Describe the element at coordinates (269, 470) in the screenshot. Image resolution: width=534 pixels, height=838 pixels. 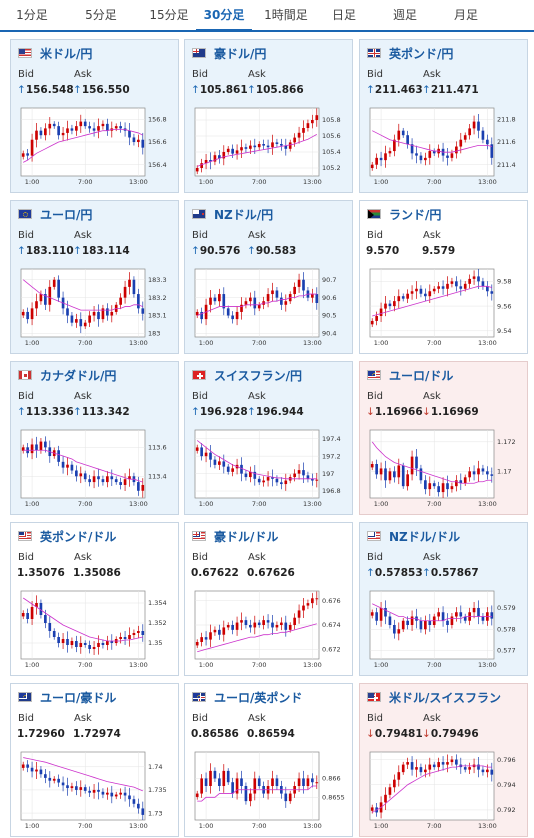
I see `candlestick-chart: 197.4 197.2 197 196.8 1:00 7:00 13:00` at that location.